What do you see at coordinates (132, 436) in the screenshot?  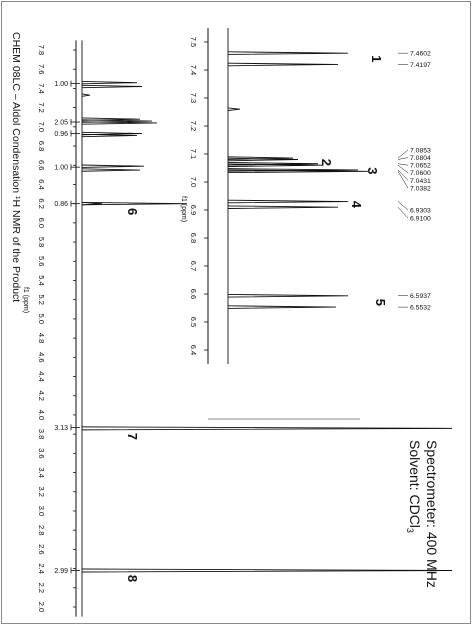 I see `peak-number-label: 7` at bounding box center [132, 436].